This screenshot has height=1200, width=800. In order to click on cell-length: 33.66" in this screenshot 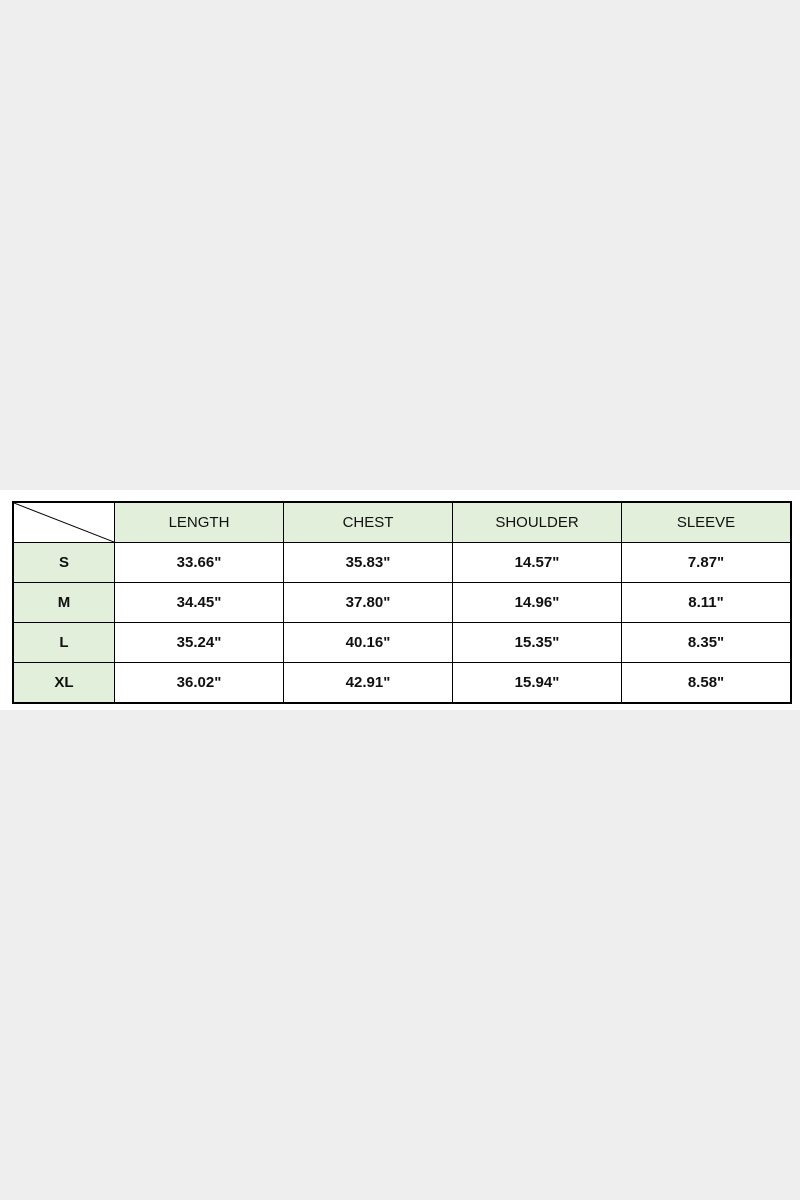, I will do `click(199, 562)`.